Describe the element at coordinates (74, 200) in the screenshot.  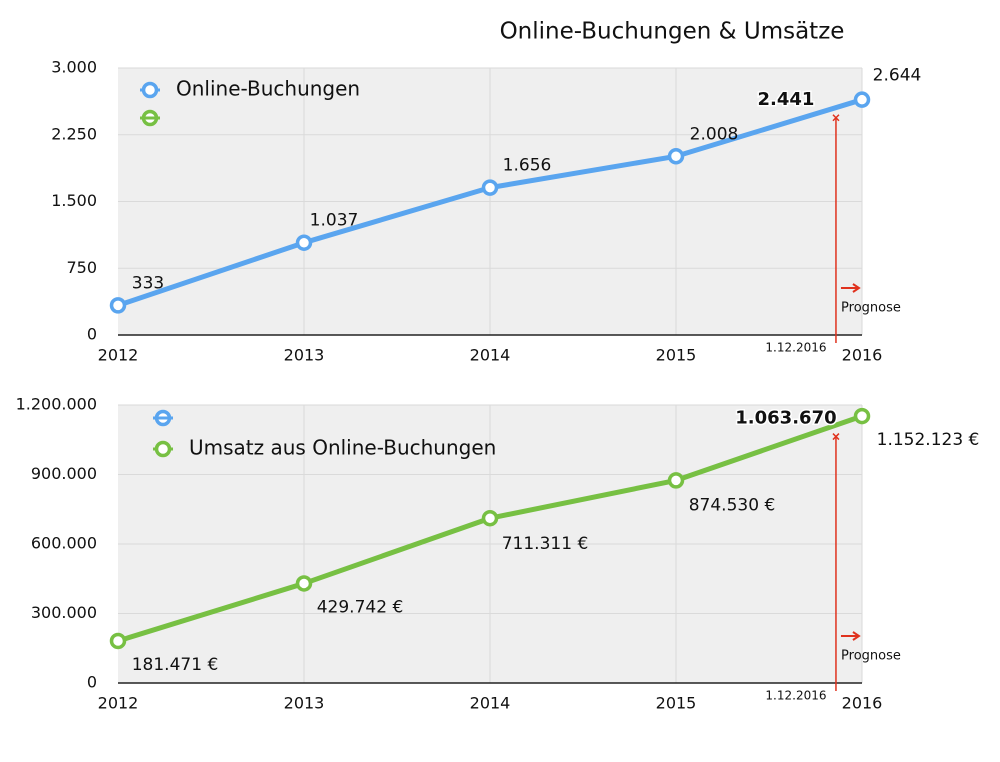
I see `y-tick-label: 1.500` at that location.